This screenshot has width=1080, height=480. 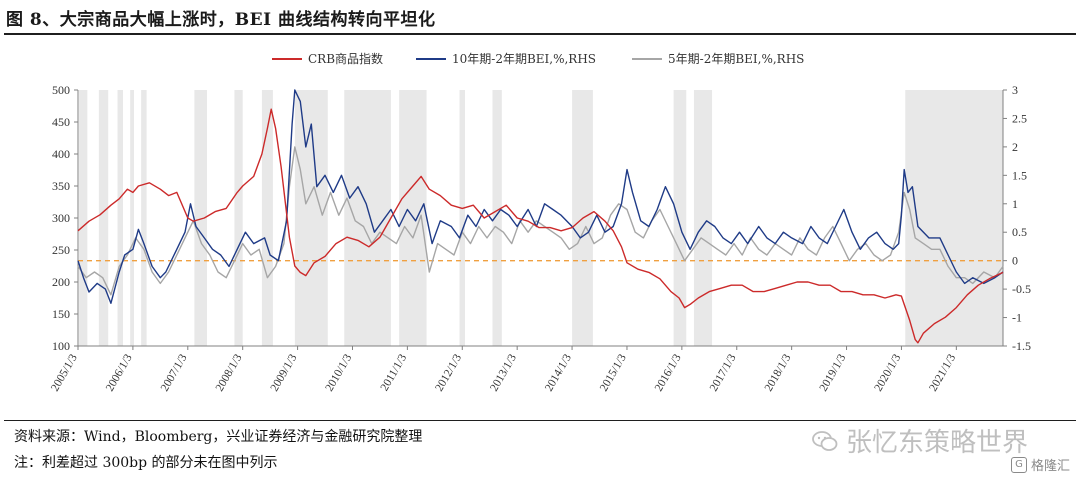 What do you see at coordinates (1021, 346) in the screenshot?
I see `y-right-tick-label: -1.5` at bounding box center [1021, 346].